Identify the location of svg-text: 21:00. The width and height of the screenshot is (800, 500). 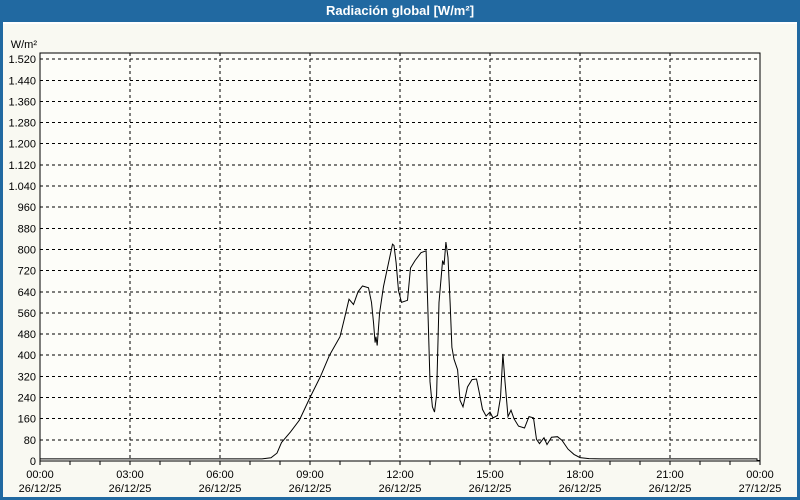
(670, 475).